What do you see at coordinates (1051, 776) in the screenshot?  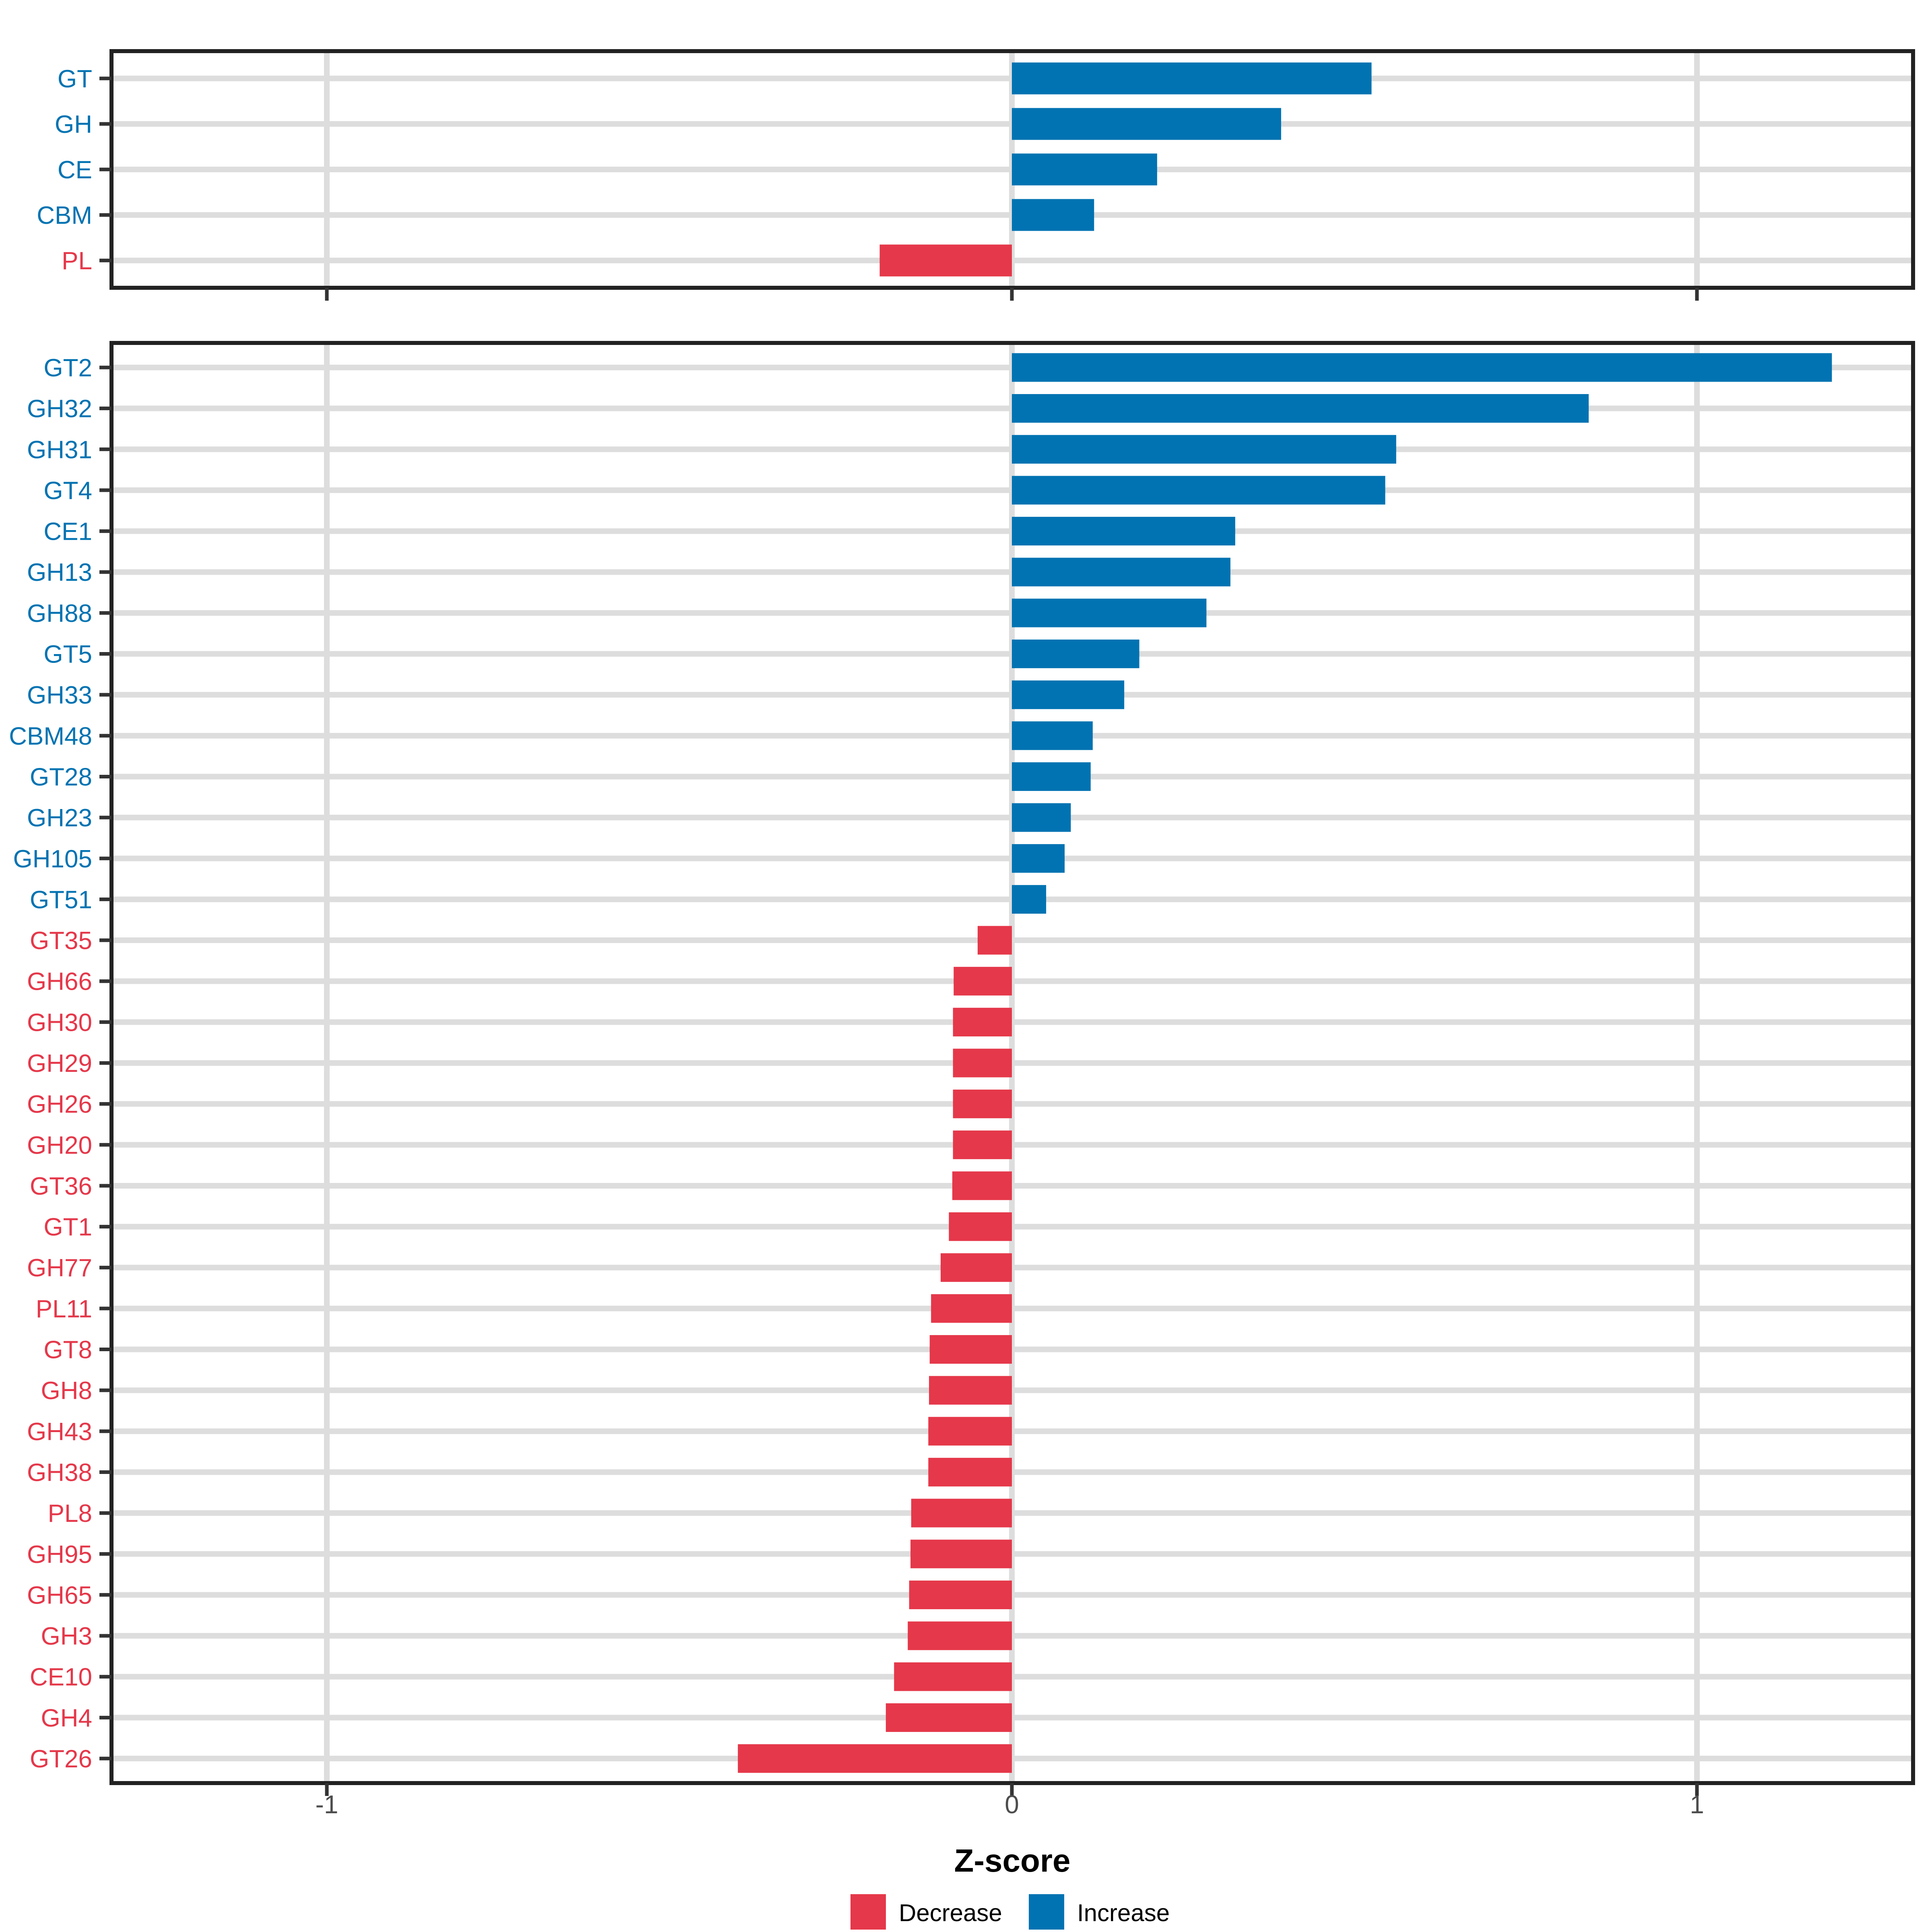 I see `bar-GT28` at bounding box center [1051, 776].